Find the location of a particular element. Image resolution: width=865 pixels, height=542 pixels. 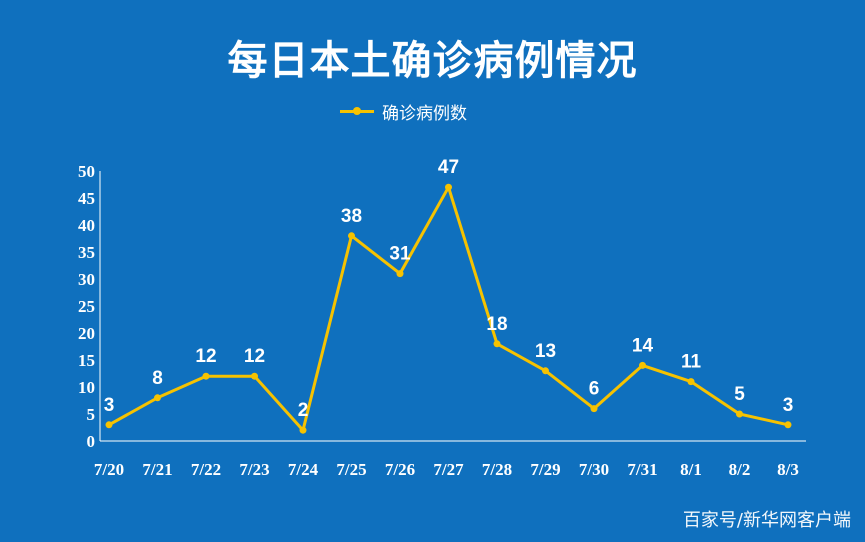

x-tick-label: 7/27 is located at coordinates (448, 469).